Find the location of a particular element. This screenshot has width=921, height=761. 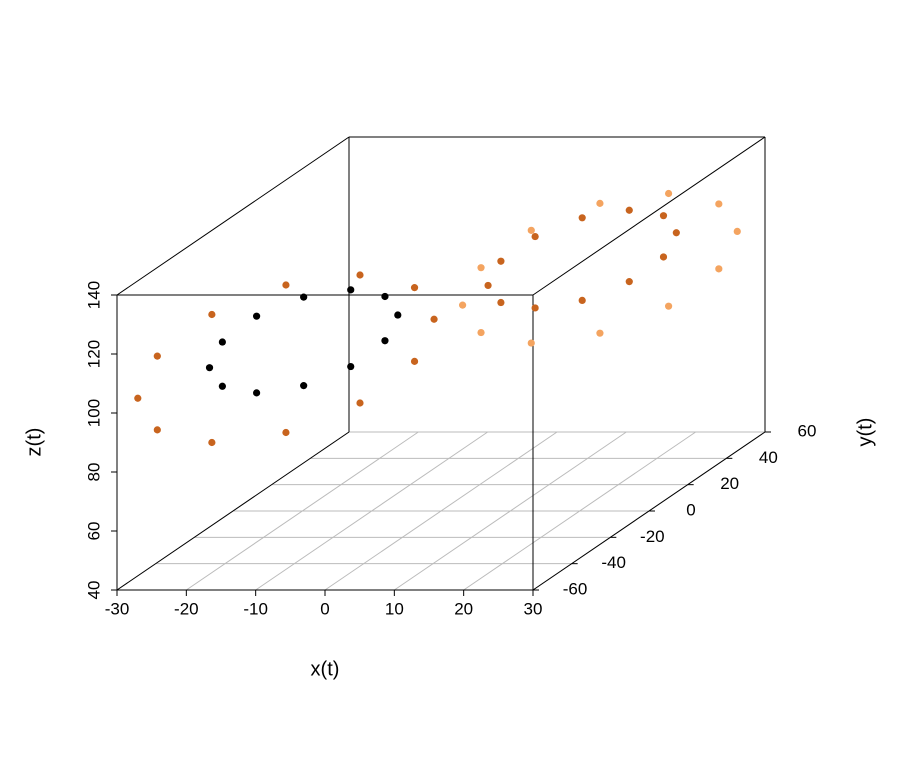

z-tick-label: 40 is located at coordinates (93, 590).